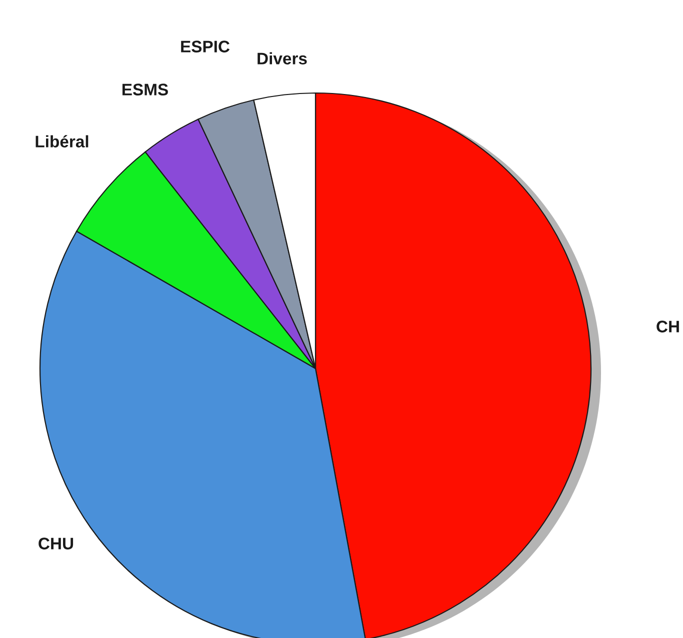 The image size is (683, 638). I want to click on slice-label: ESMS, so click(145, 90).